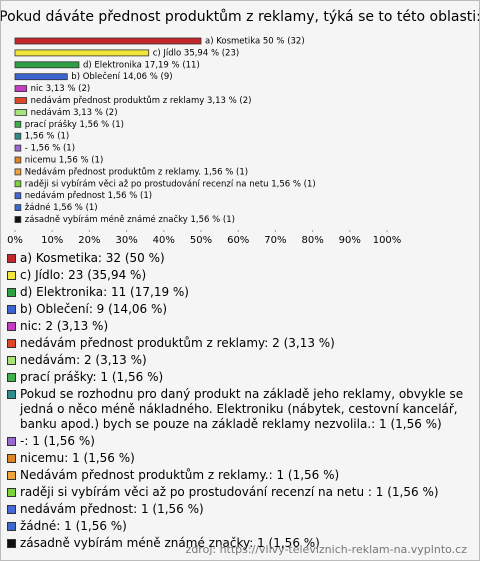  Describe the element at coordinates (164, 240) in the screenshot. I see `x-tick-label: 40%` at that location.